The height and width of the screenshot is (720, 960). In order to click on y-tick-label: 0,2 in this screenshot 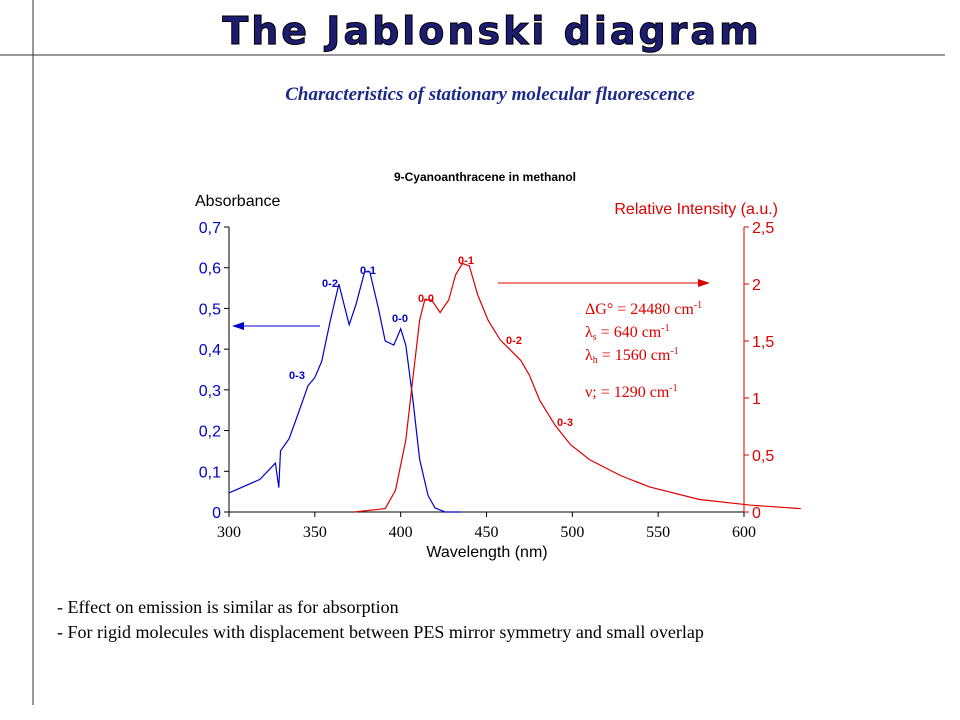, I will do `click(210, 432)`.